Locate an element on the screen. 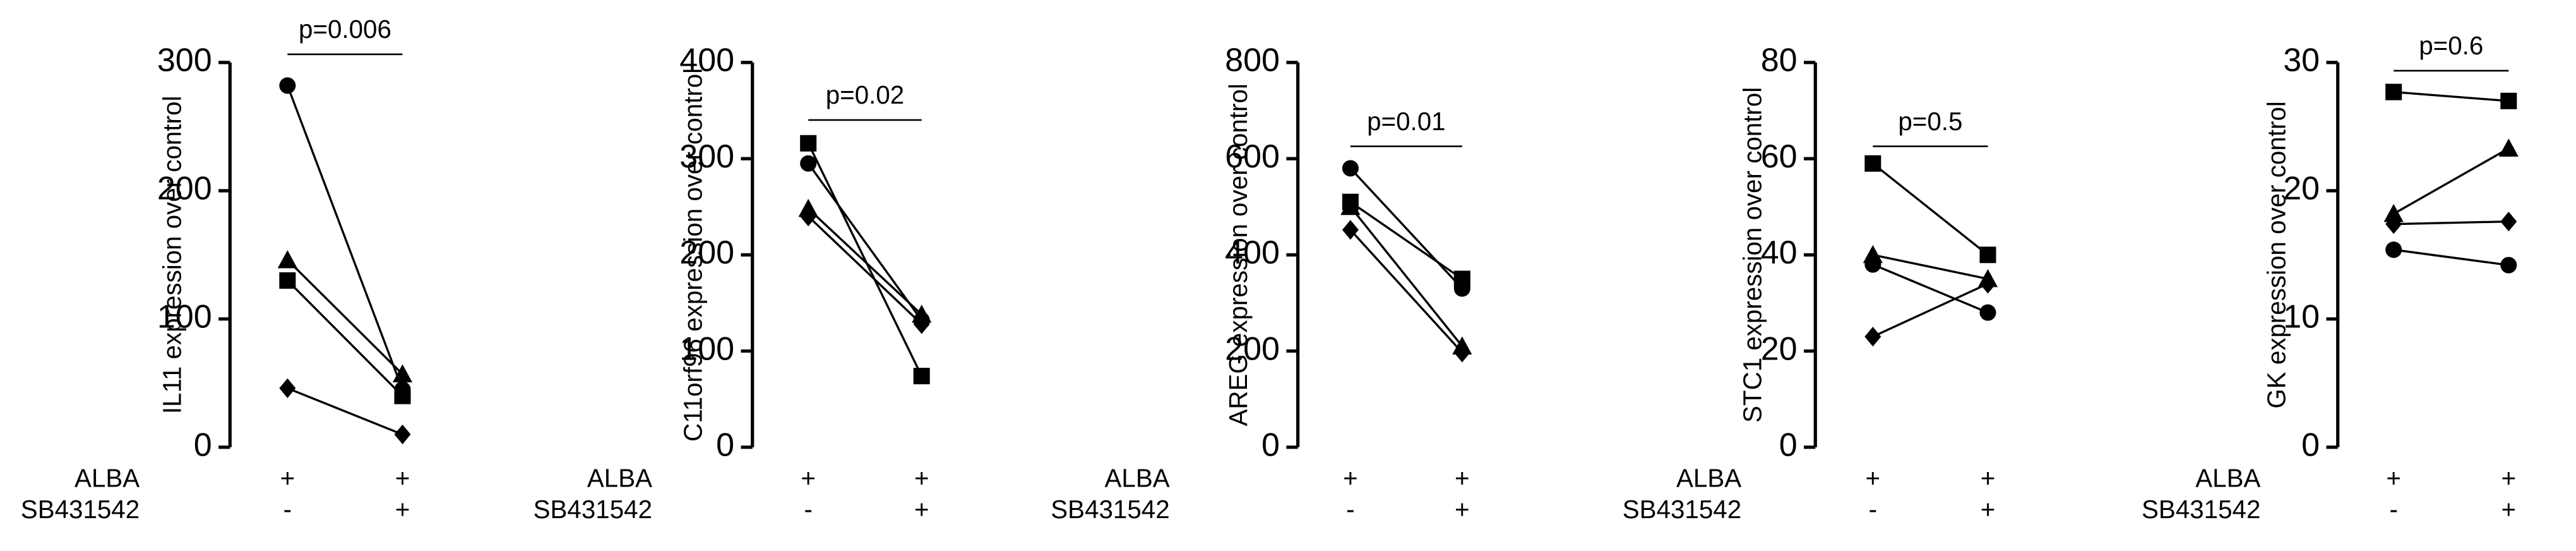 The image size is (2576, 551). y-tick-label: 100 is located at coordinates (706, 348).